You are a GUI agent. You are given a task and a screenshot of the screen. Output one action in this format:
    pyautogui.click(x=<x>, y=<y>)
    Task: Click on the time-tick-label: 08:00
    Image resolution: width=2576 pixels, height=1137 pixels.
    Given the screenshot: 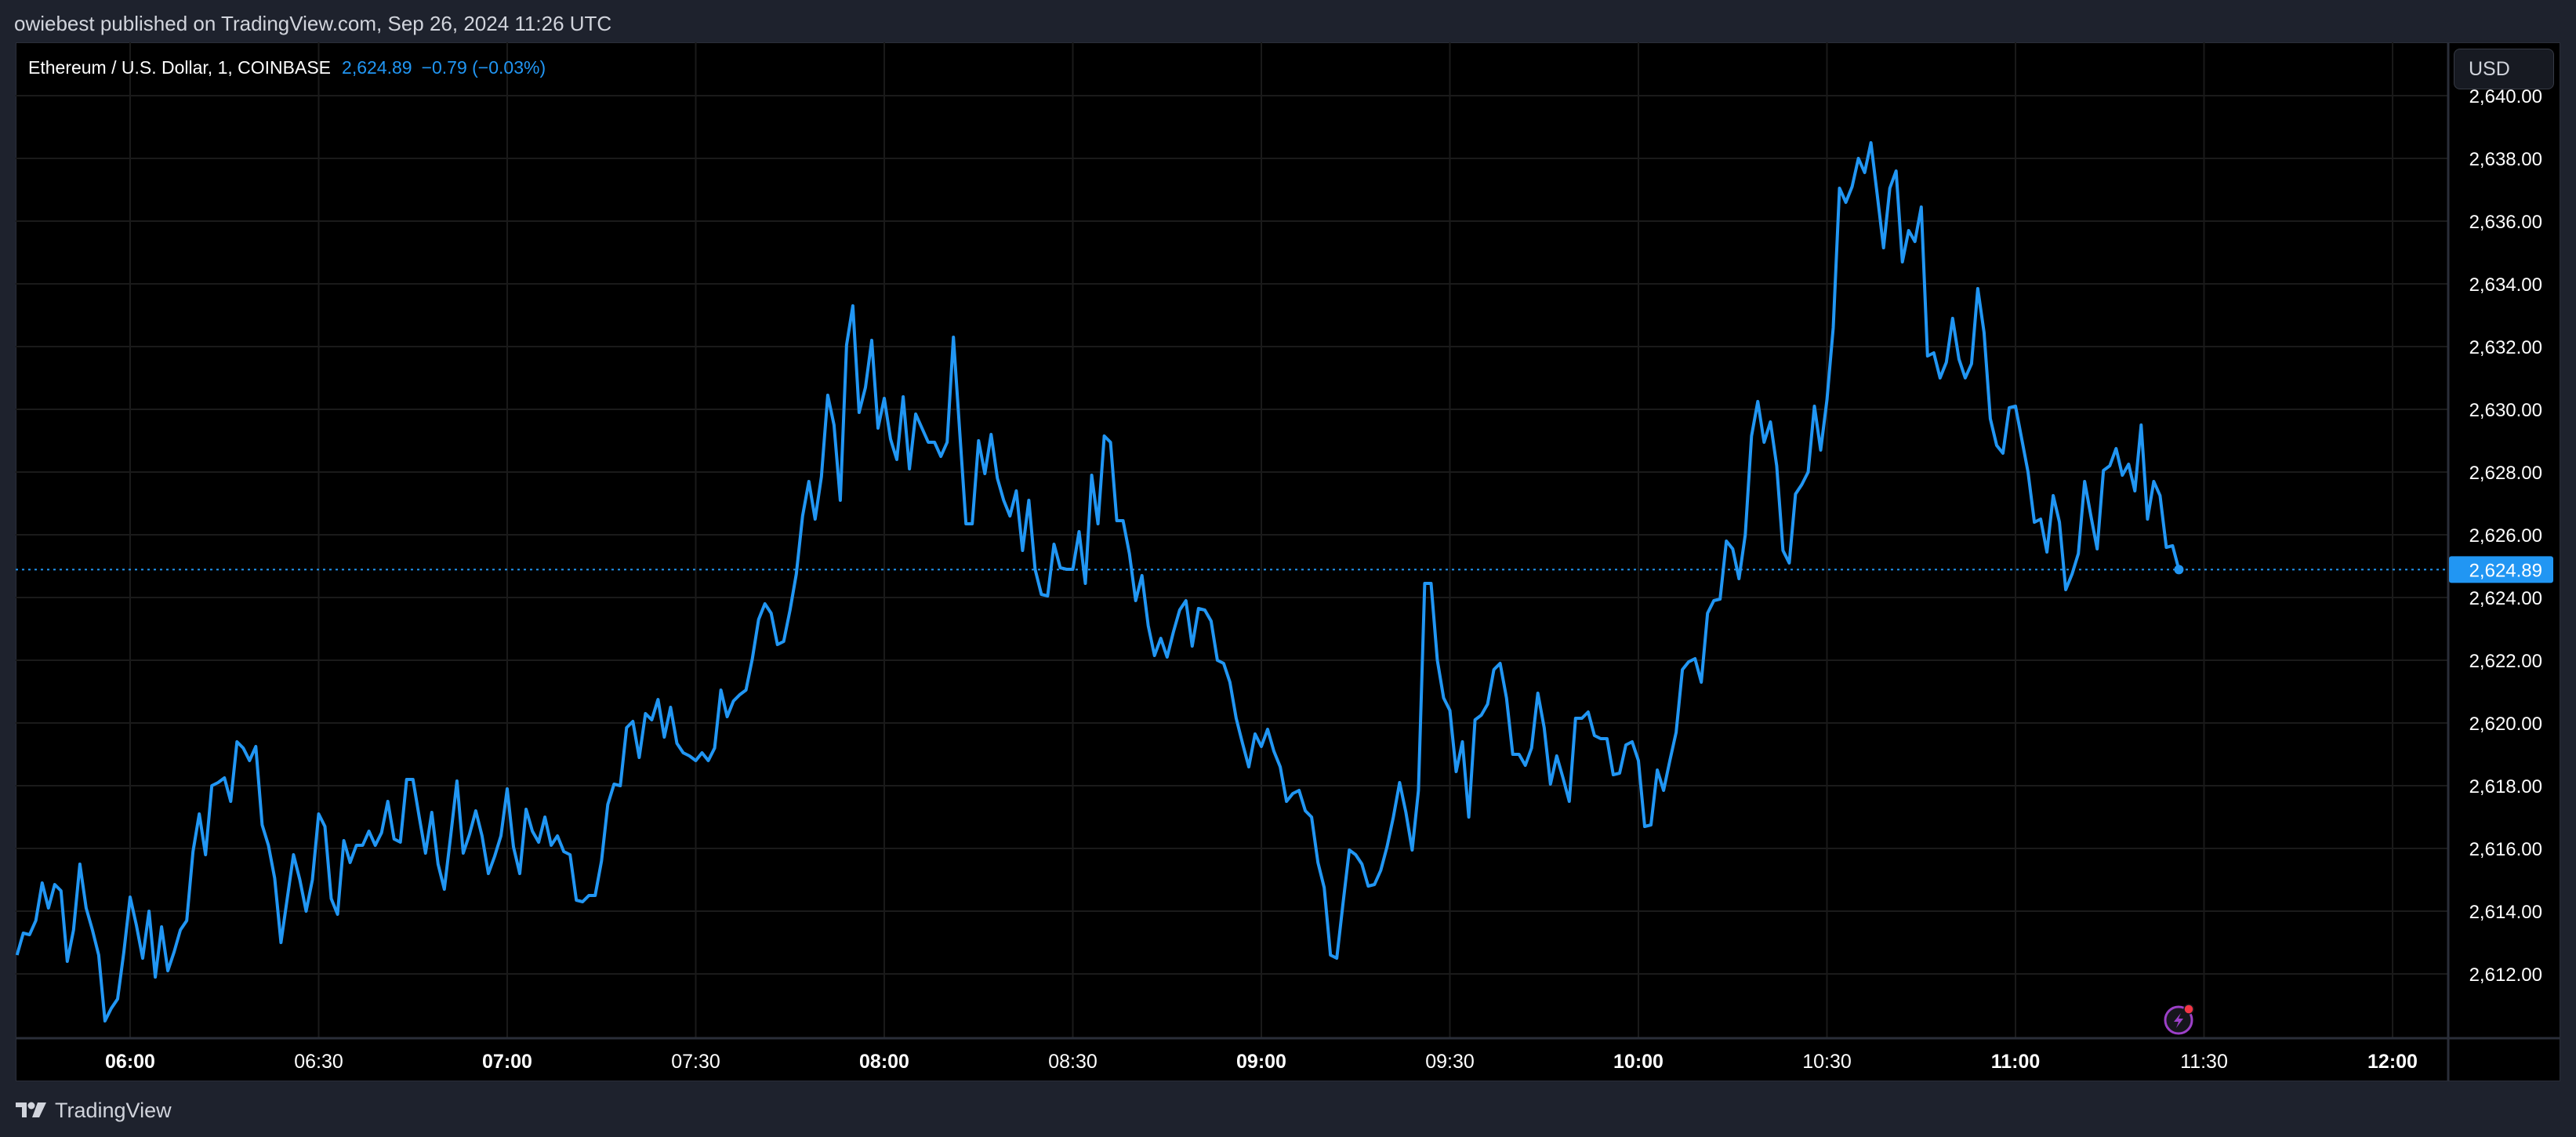 What is the action you would take?
    pyautogui.click(x=884, y=1062)
    